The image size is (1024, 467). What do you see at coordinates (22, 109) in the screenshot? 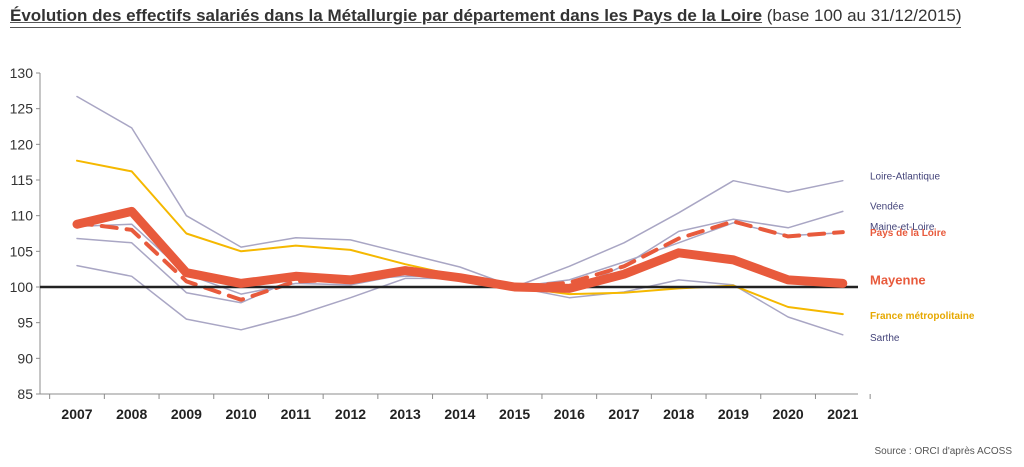
I see `y-tick-label: 125` at bounding box center [22, 109].